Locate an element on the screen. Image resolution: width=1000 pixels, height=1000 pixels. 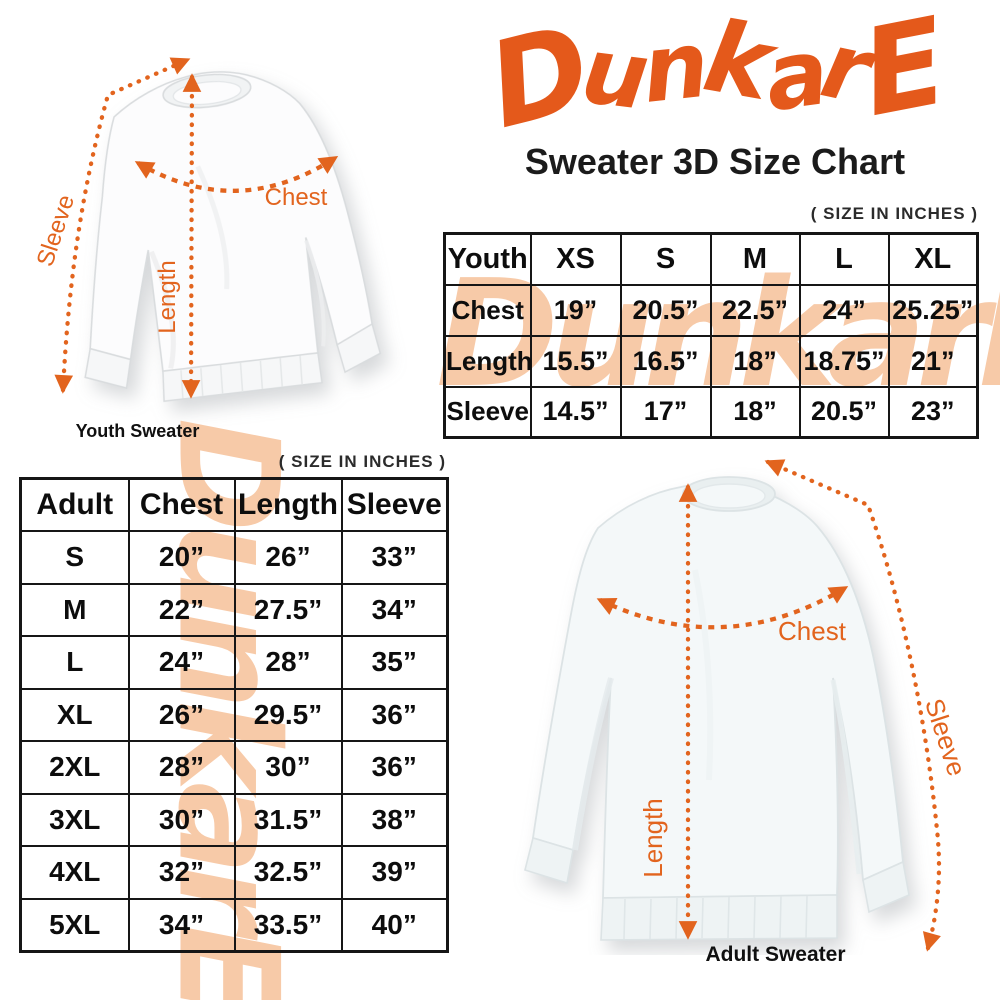
row-label: 3XL is located at coordinates (74, 819).